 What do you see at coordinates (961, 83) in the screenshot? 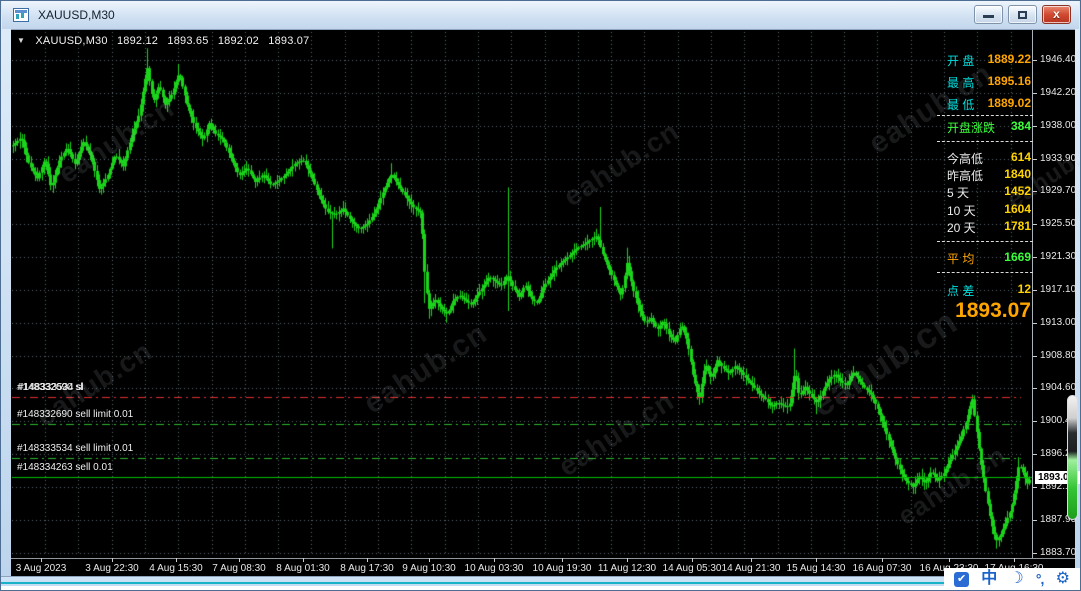
I see `panel-row-label: 最 高` at bounding box center [961, 83].